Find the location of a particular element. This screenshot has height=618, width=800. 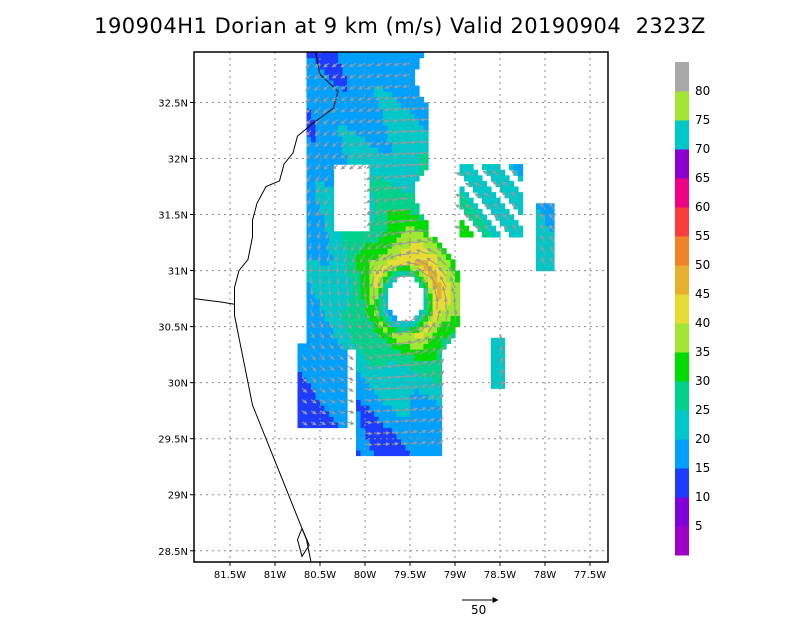

colorbar-label: 35 is located at coordinates (702, 352).